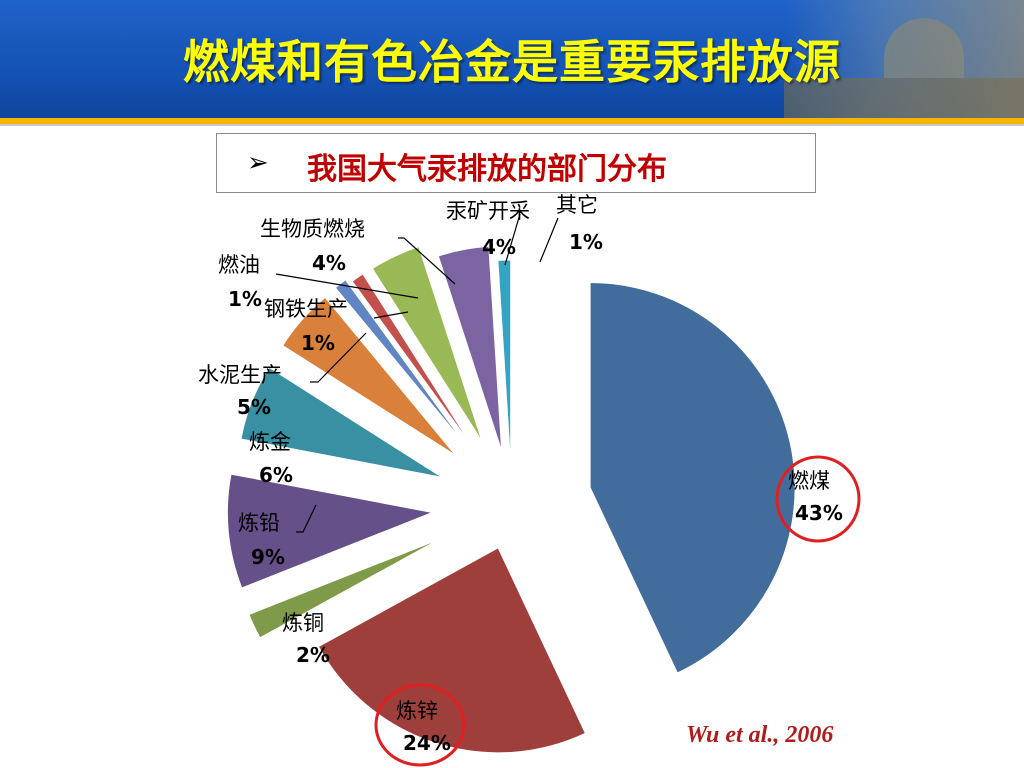 Image resolution: width=1024 pixels, height=768 pixels. I want to click on label-name-oil: 燃油, so click(239, 265).